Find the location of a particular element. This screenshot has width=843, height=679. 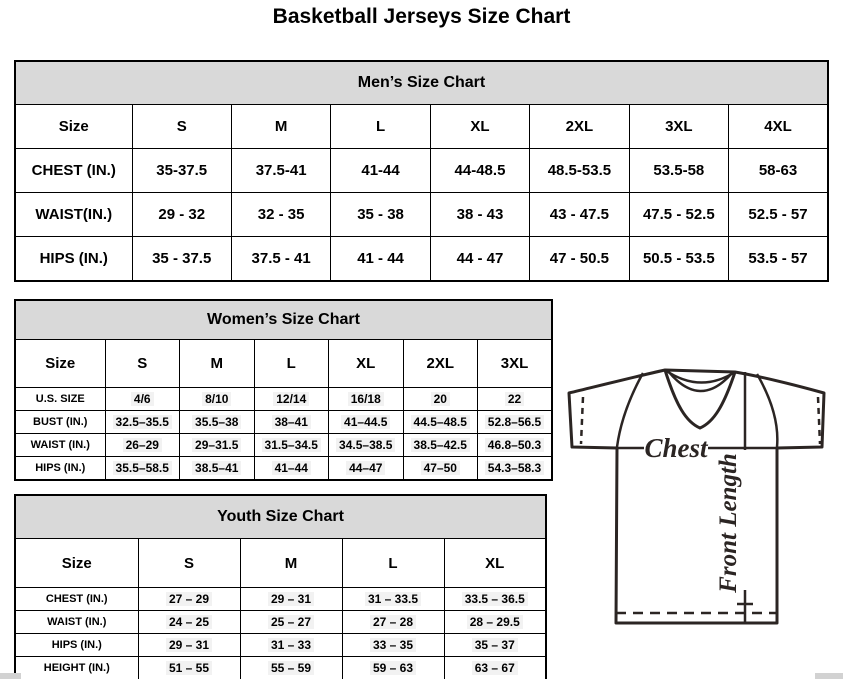

youth-header-band: Youth Size Chart is located at coordinates (280, 516).